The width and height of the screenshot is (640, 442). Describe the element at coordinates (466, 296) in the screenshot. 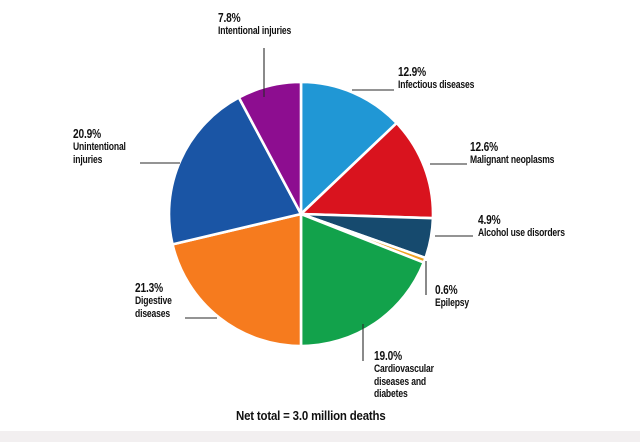

I see `slice-label-epilepsy: 0.6% Epilepsy` at that location.